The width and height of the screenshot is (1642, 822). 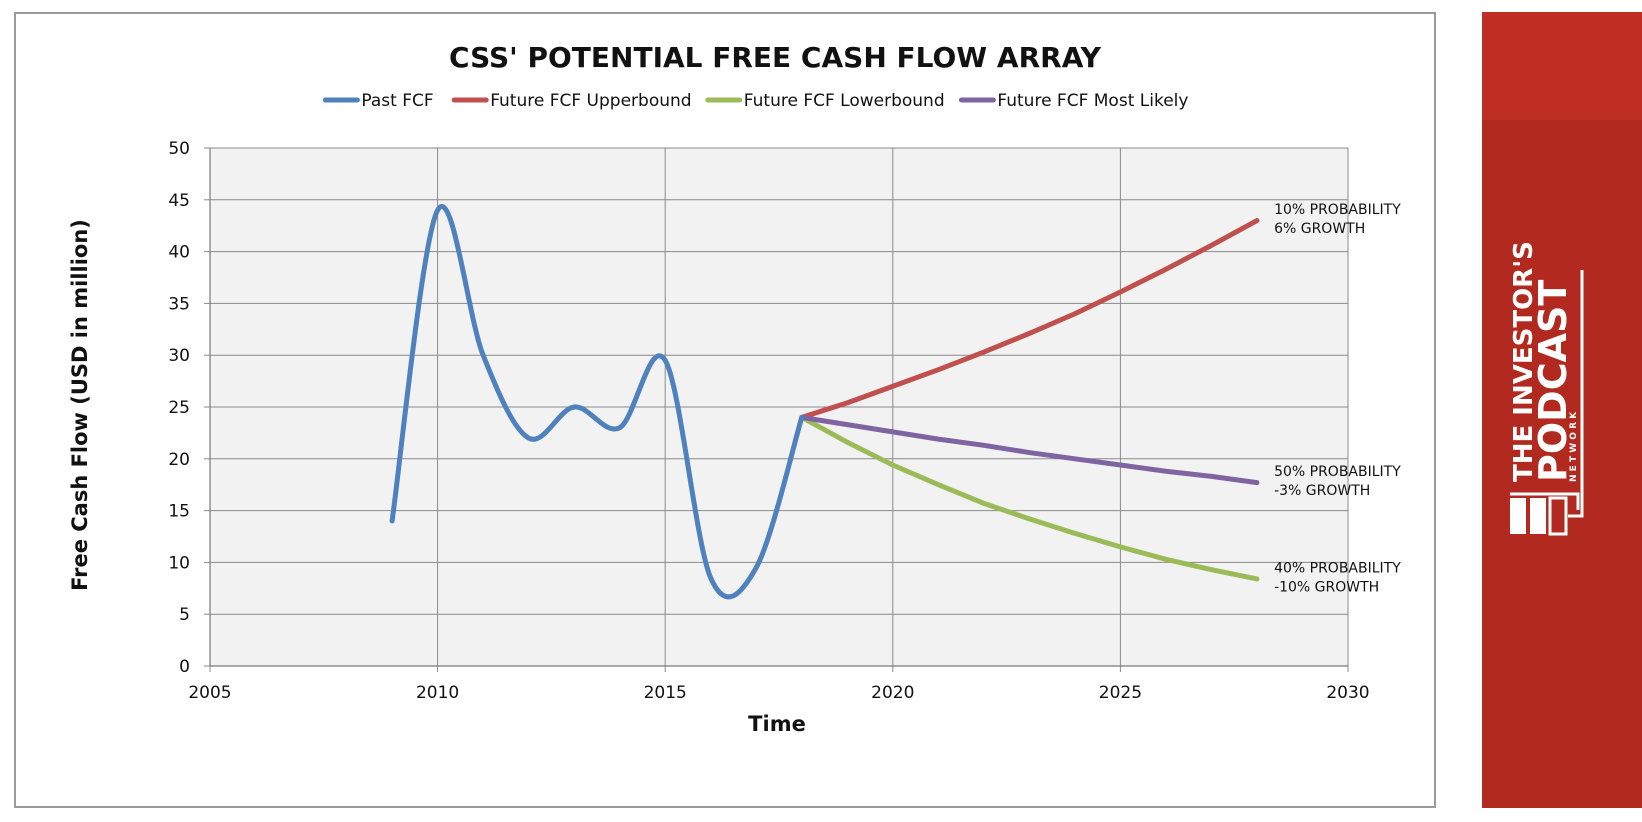 I want to click on x-tick-label: 2025, so click(x=1120, y=693).